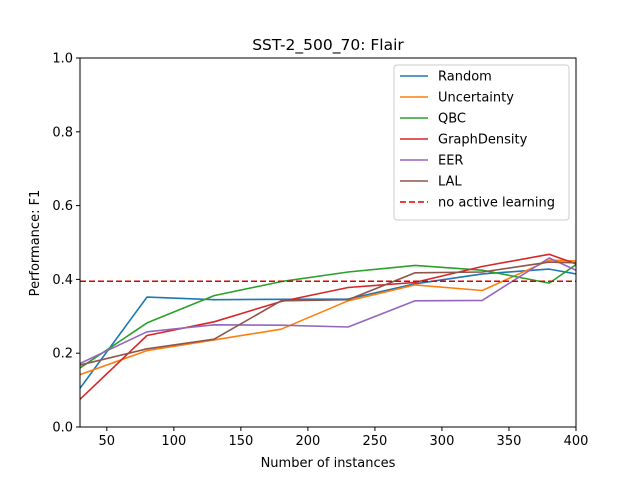 The height and width of the screenshot is (484, 640). Describe the element at coordinates (62, 354) in the screenshot. I see `y-tick-label: 0.2` at that location.